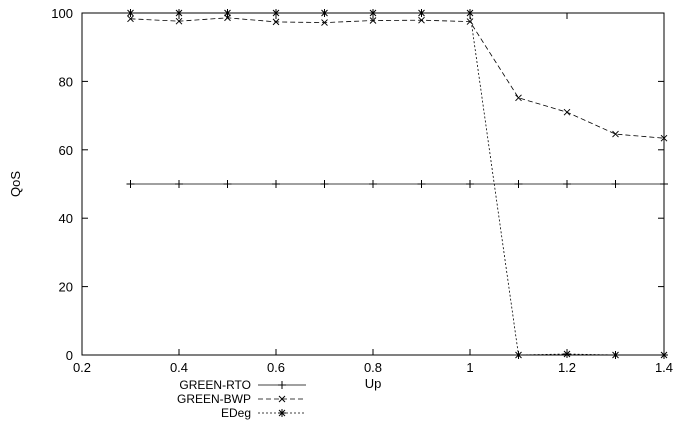  Describe the element at coordinates (373, 367) in the screenshot. I see `x-tick-label: 0.8` at that location.